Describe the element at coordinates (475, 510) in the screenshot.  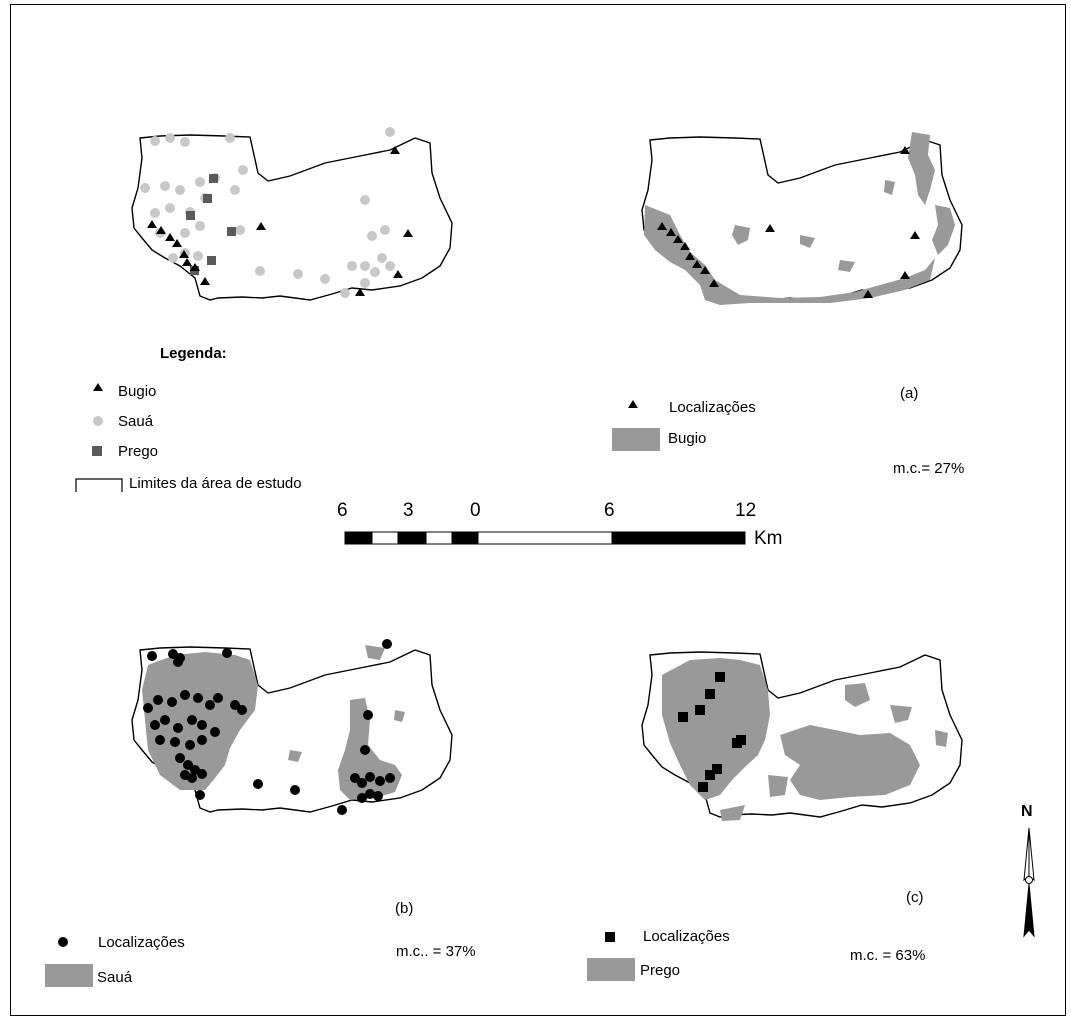
I see `scale-tick-0: 0` at that location.